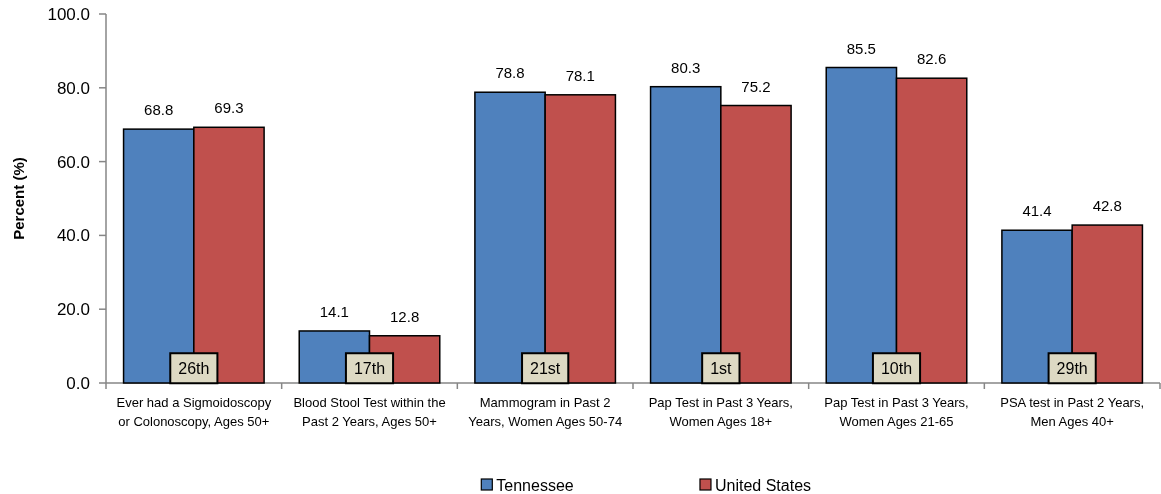 This screenshot has width=1161, height=494. What do you see at coordinates (194, 412) in the screenshot?
I see `x-tick-label: Ever had a Sigmoidoscopy or Colonoscopy, Ages 50+` at bounding box center [194, 412].